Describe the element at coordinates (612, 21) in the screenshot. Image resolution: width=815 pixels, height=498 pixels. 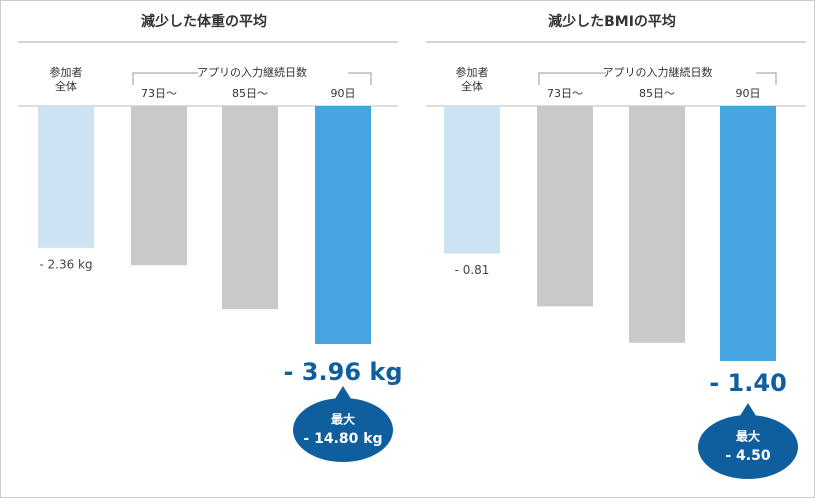
I see `chart-title: 減少したBMIの平均` at that location.